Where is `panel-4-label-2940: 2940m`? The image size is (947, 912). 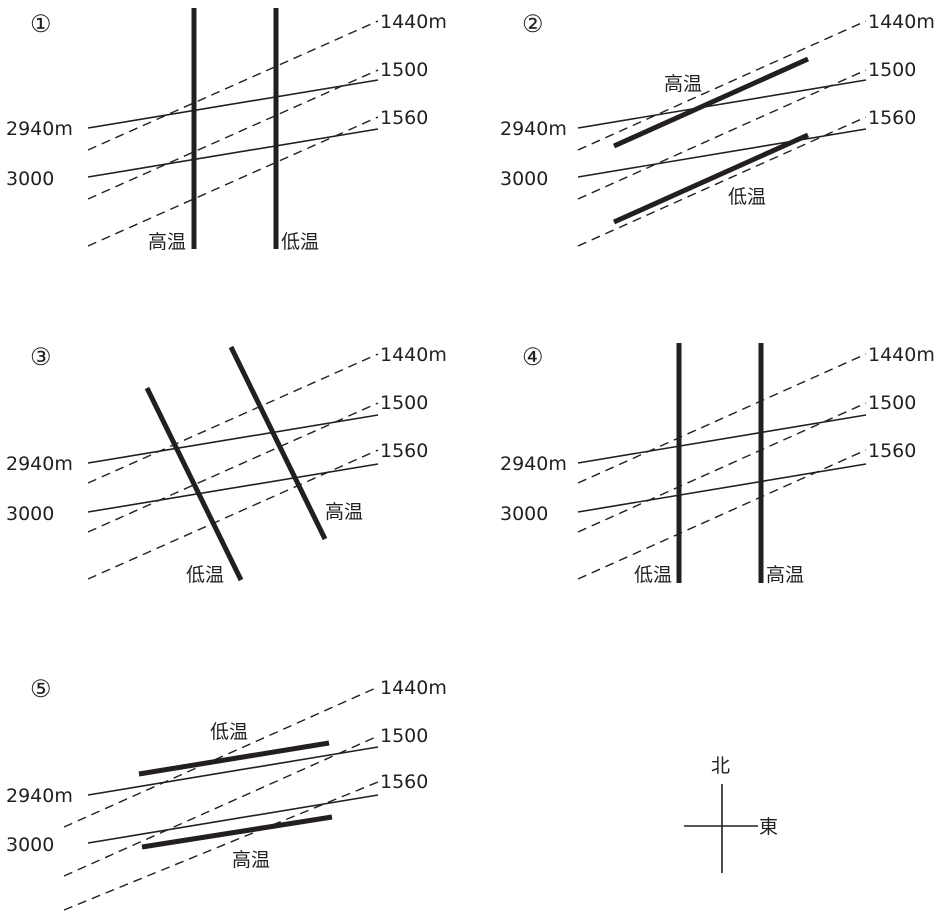 panel-4-label-2940: 2940m is located at coordinates (533, 464).